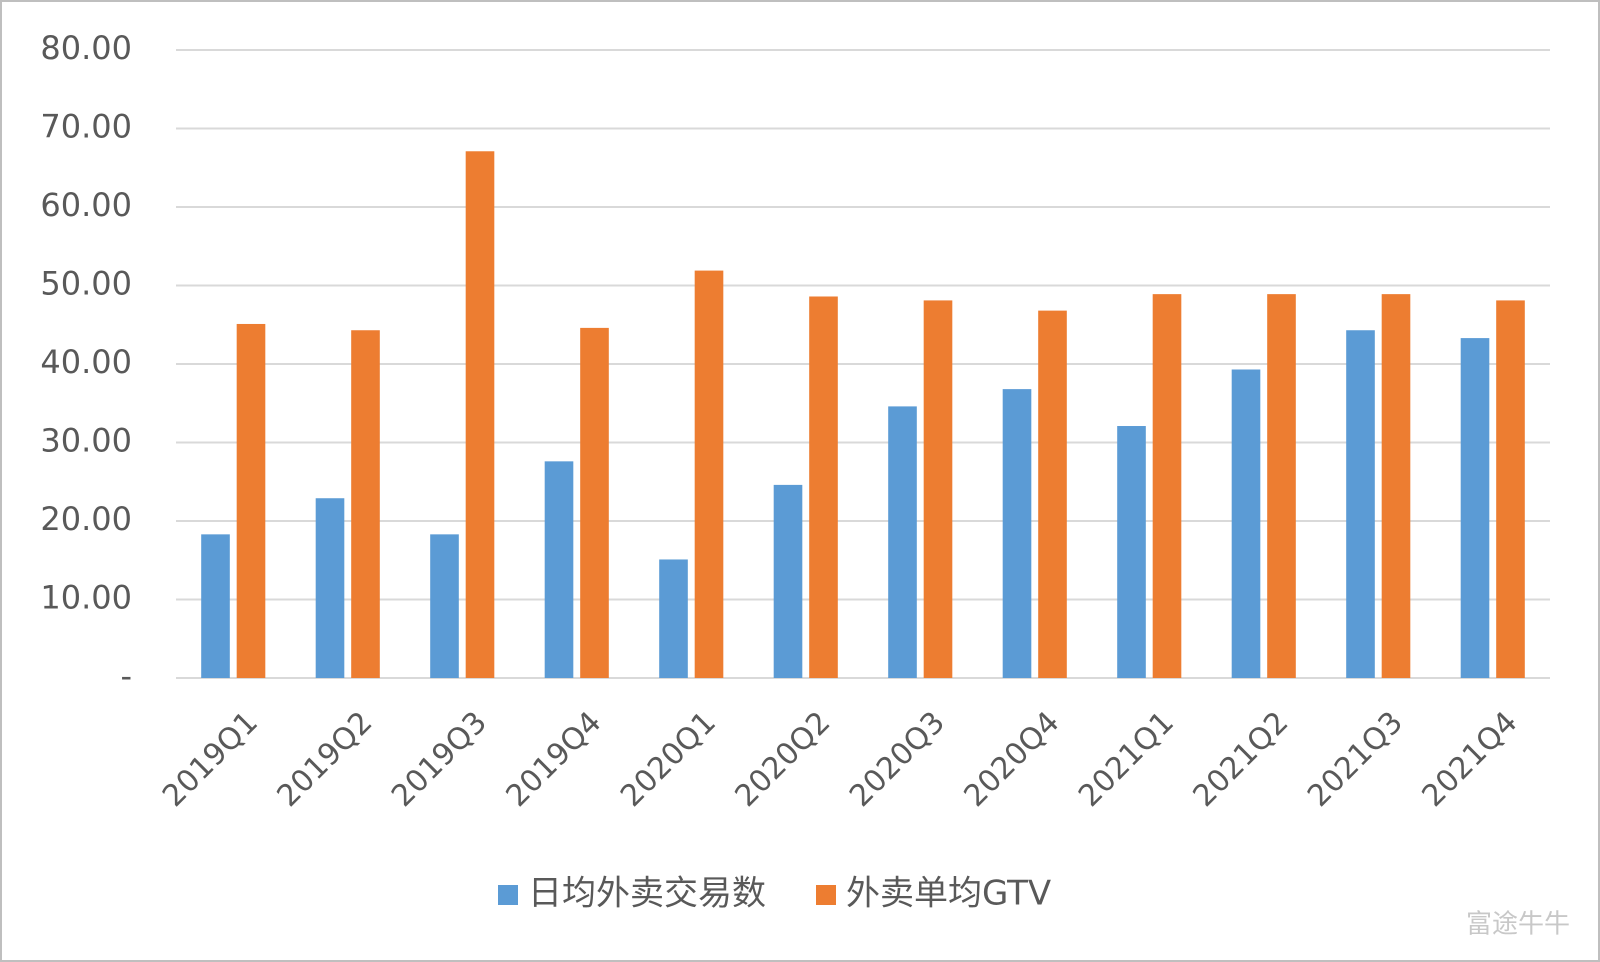 The width and height of the screenshot is (1600, 962). Describe the element at coordinates (647, 894) in the screenshot. I see `legend-label: 日均外卖交易数` at that location.